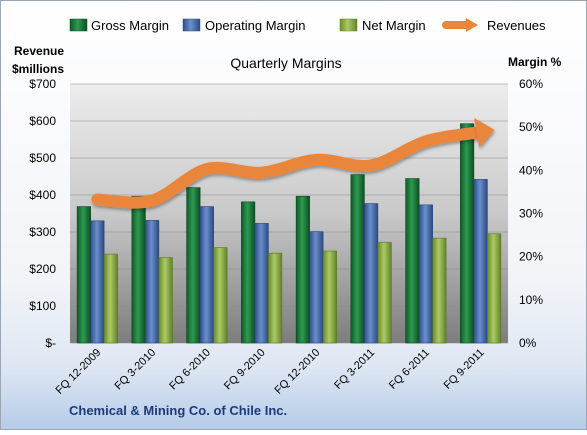  I want to click on legend-label-operating-margin: Operating Margin, so click(255, 25).